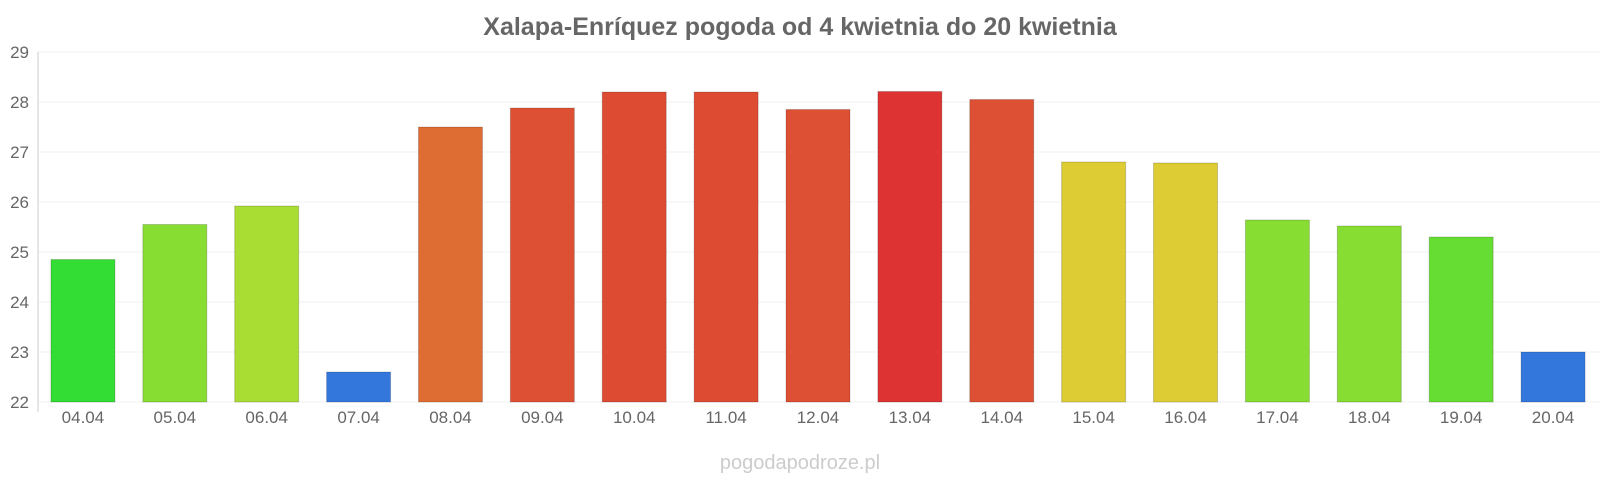 Image resolution: width=1600 pixels, height=480 pixels. Describe the element at coordinates (19, 152) in the screenshot. I see `y-tick-label: 27` at that location.